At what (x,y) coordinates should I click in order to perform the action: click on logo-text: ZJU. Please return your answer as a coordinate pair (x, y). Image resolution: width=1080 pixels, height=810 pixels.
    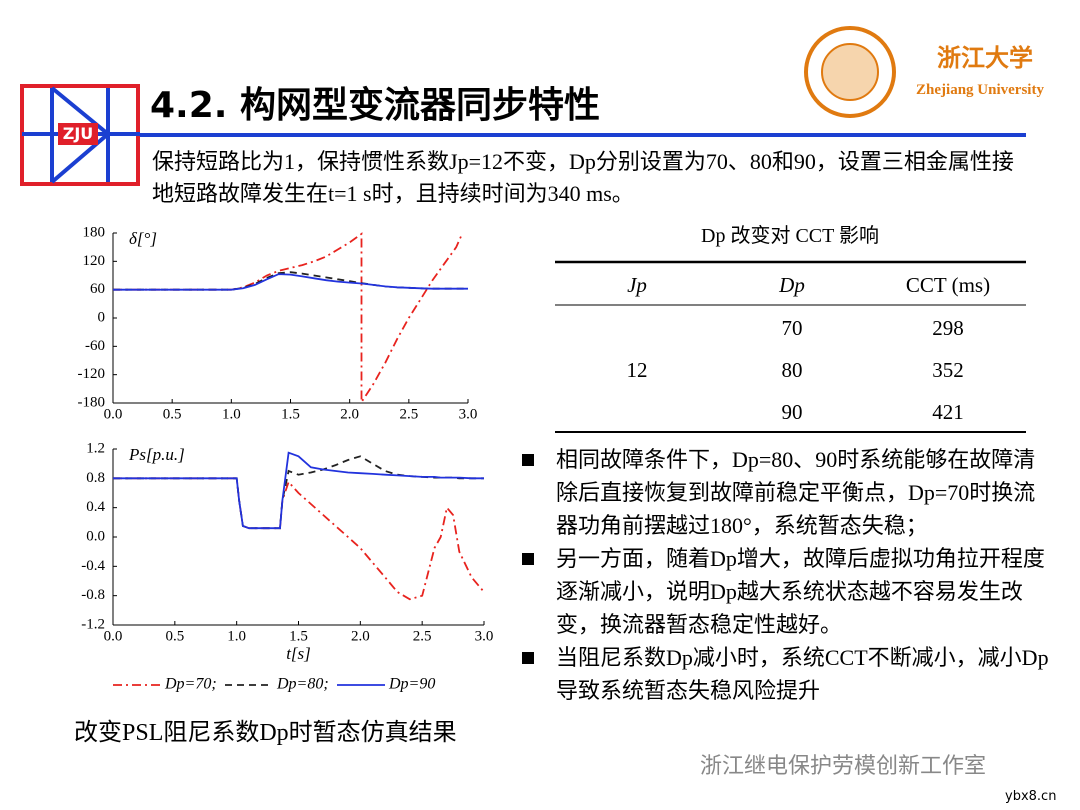
    Looking at the image, I should click on (78, 133).